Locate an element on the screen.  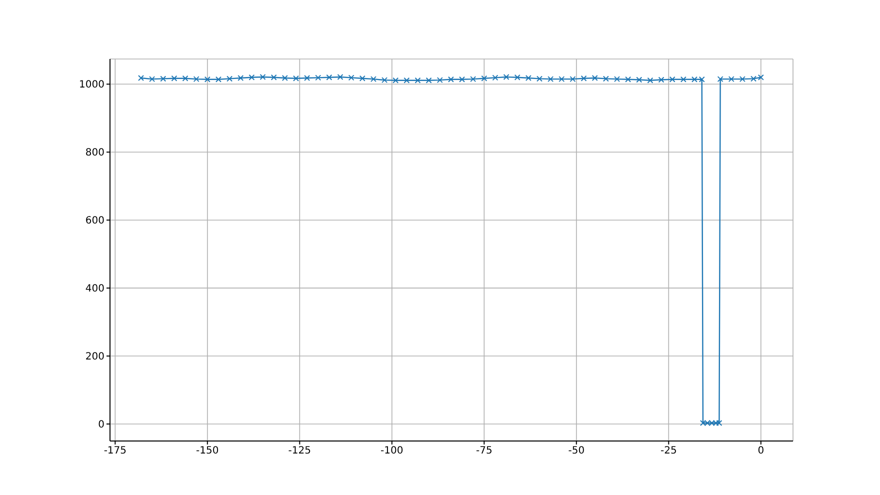
y-tick-label: 800 is located at coordinates (94, 153).